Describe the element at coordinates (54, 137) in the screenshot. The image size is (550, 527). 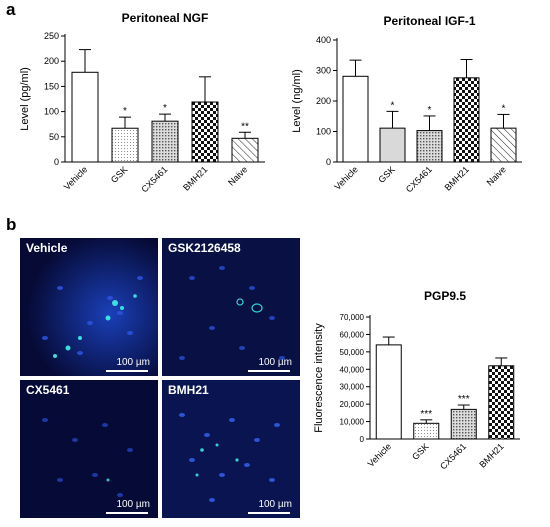
I see `y-tick-label: 50` at that location.